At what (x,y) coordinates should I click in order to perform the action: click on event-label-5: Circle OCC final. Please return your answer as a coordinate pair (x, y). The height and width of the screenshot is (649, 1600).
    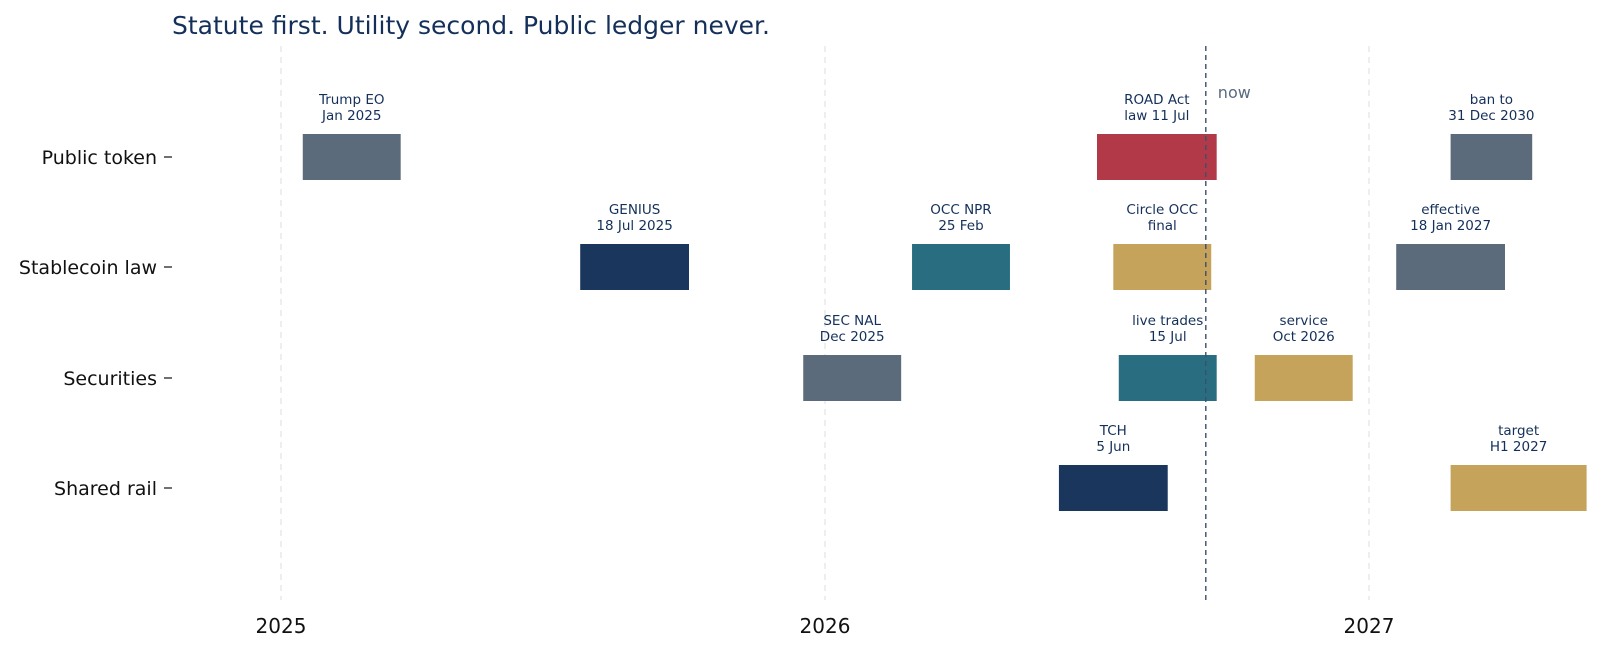
    Looking at the image, I should click on (1162, 218).